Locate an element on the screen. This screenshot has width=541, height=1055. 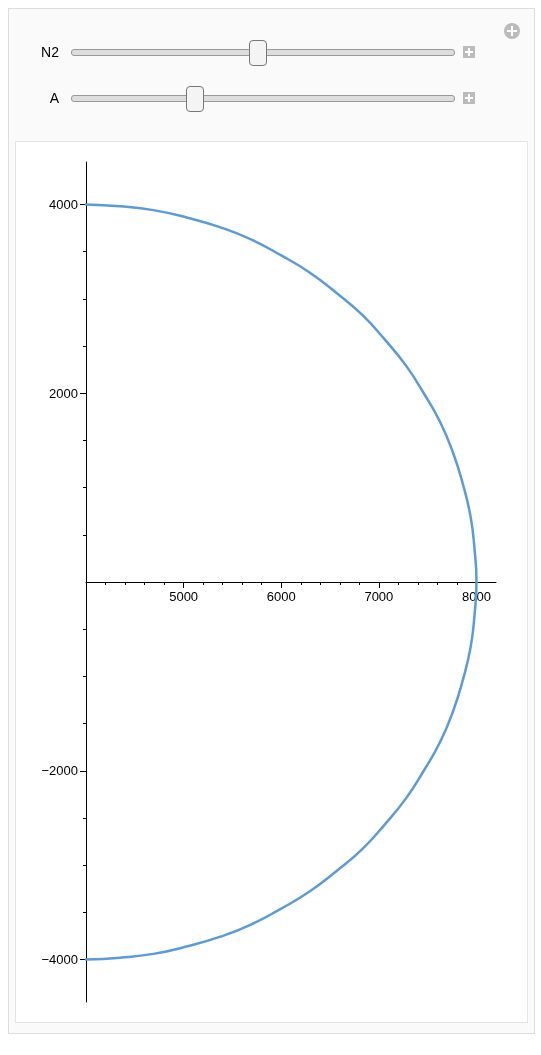
x-tick-label: 5000 is located at coordinates (184, 596).